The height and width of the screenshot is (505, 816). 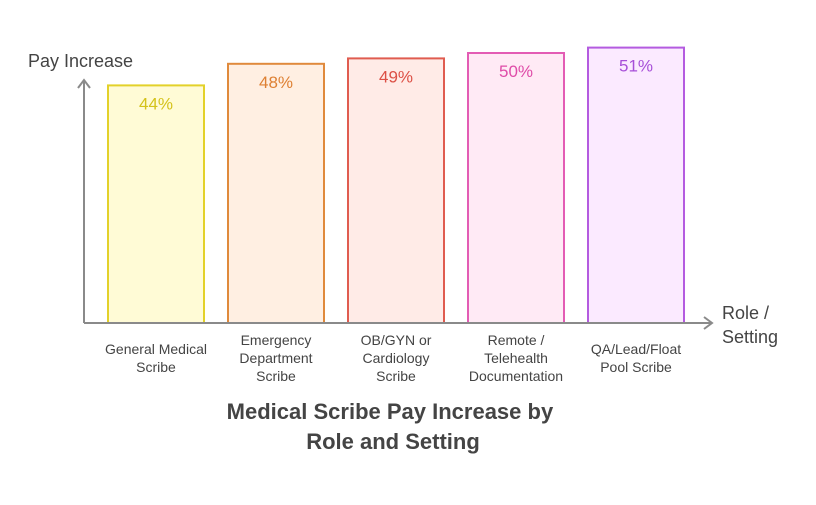 I want to click on x-axis-label: Role / Setting, so click(x=750, y=325).